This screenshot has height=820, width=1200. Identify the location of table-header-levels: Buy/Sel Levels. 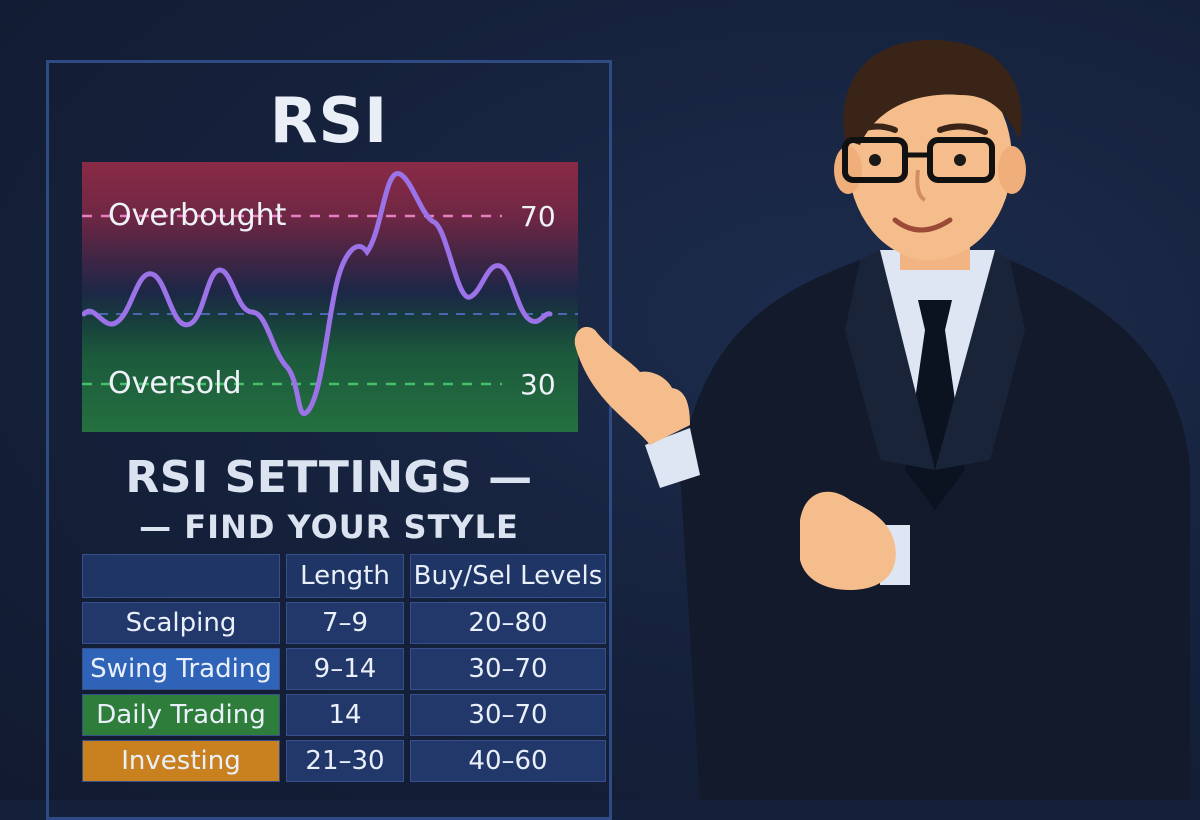
(508, 576).